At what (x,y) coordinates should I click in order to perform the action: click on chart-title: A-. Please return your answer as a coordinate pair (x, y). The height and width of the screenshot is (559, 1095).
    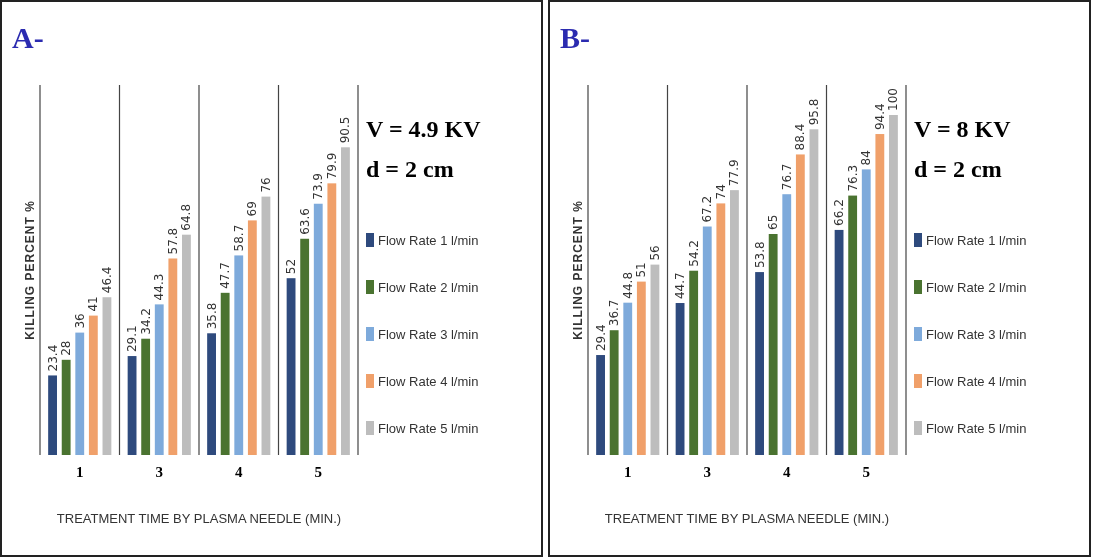
    Looking at the image, I should click on (28, 37).